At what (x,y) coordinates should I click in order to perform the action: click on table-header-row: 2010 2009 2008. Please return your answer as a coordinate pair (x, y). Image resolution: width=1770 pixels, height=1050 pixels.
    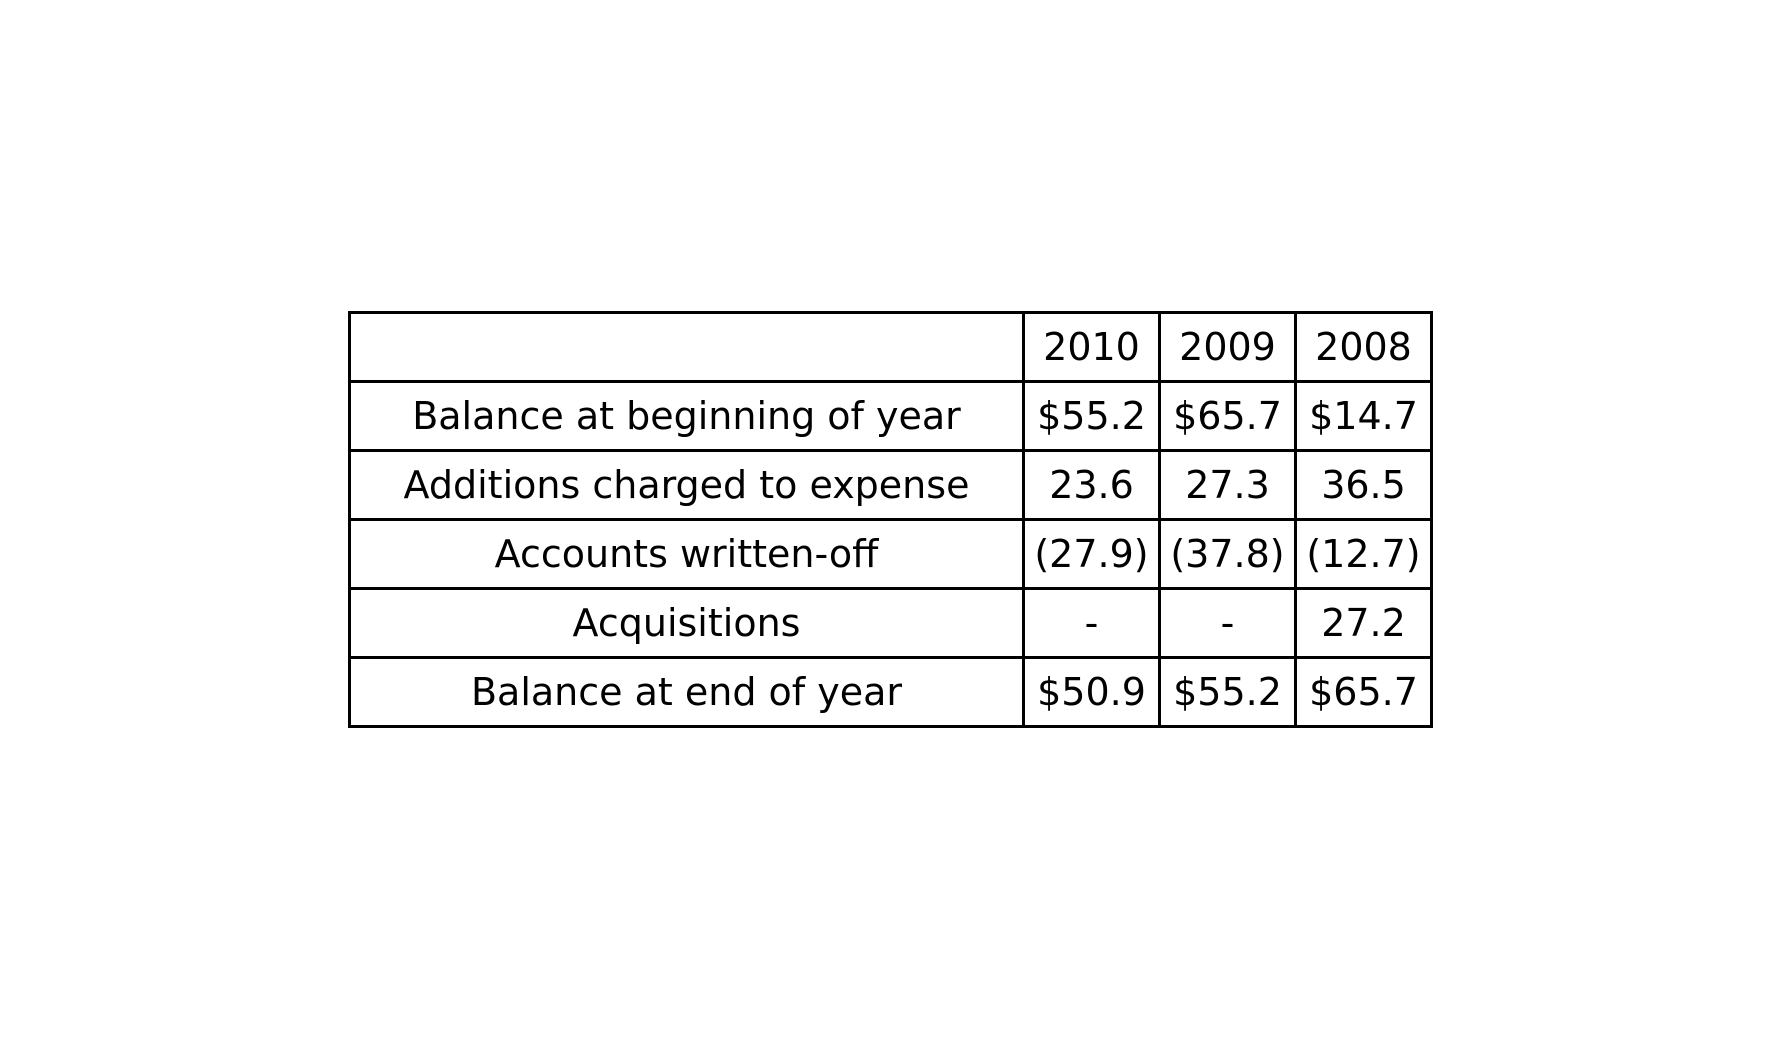
    Looking at the image, I should click on (890, 347).